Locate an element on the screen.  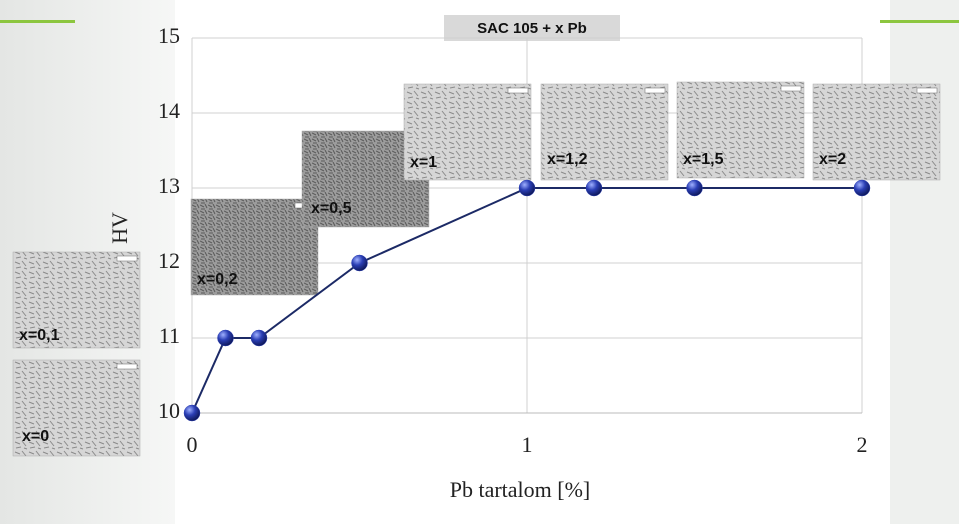
background-right is located at coordinates (924, 262).